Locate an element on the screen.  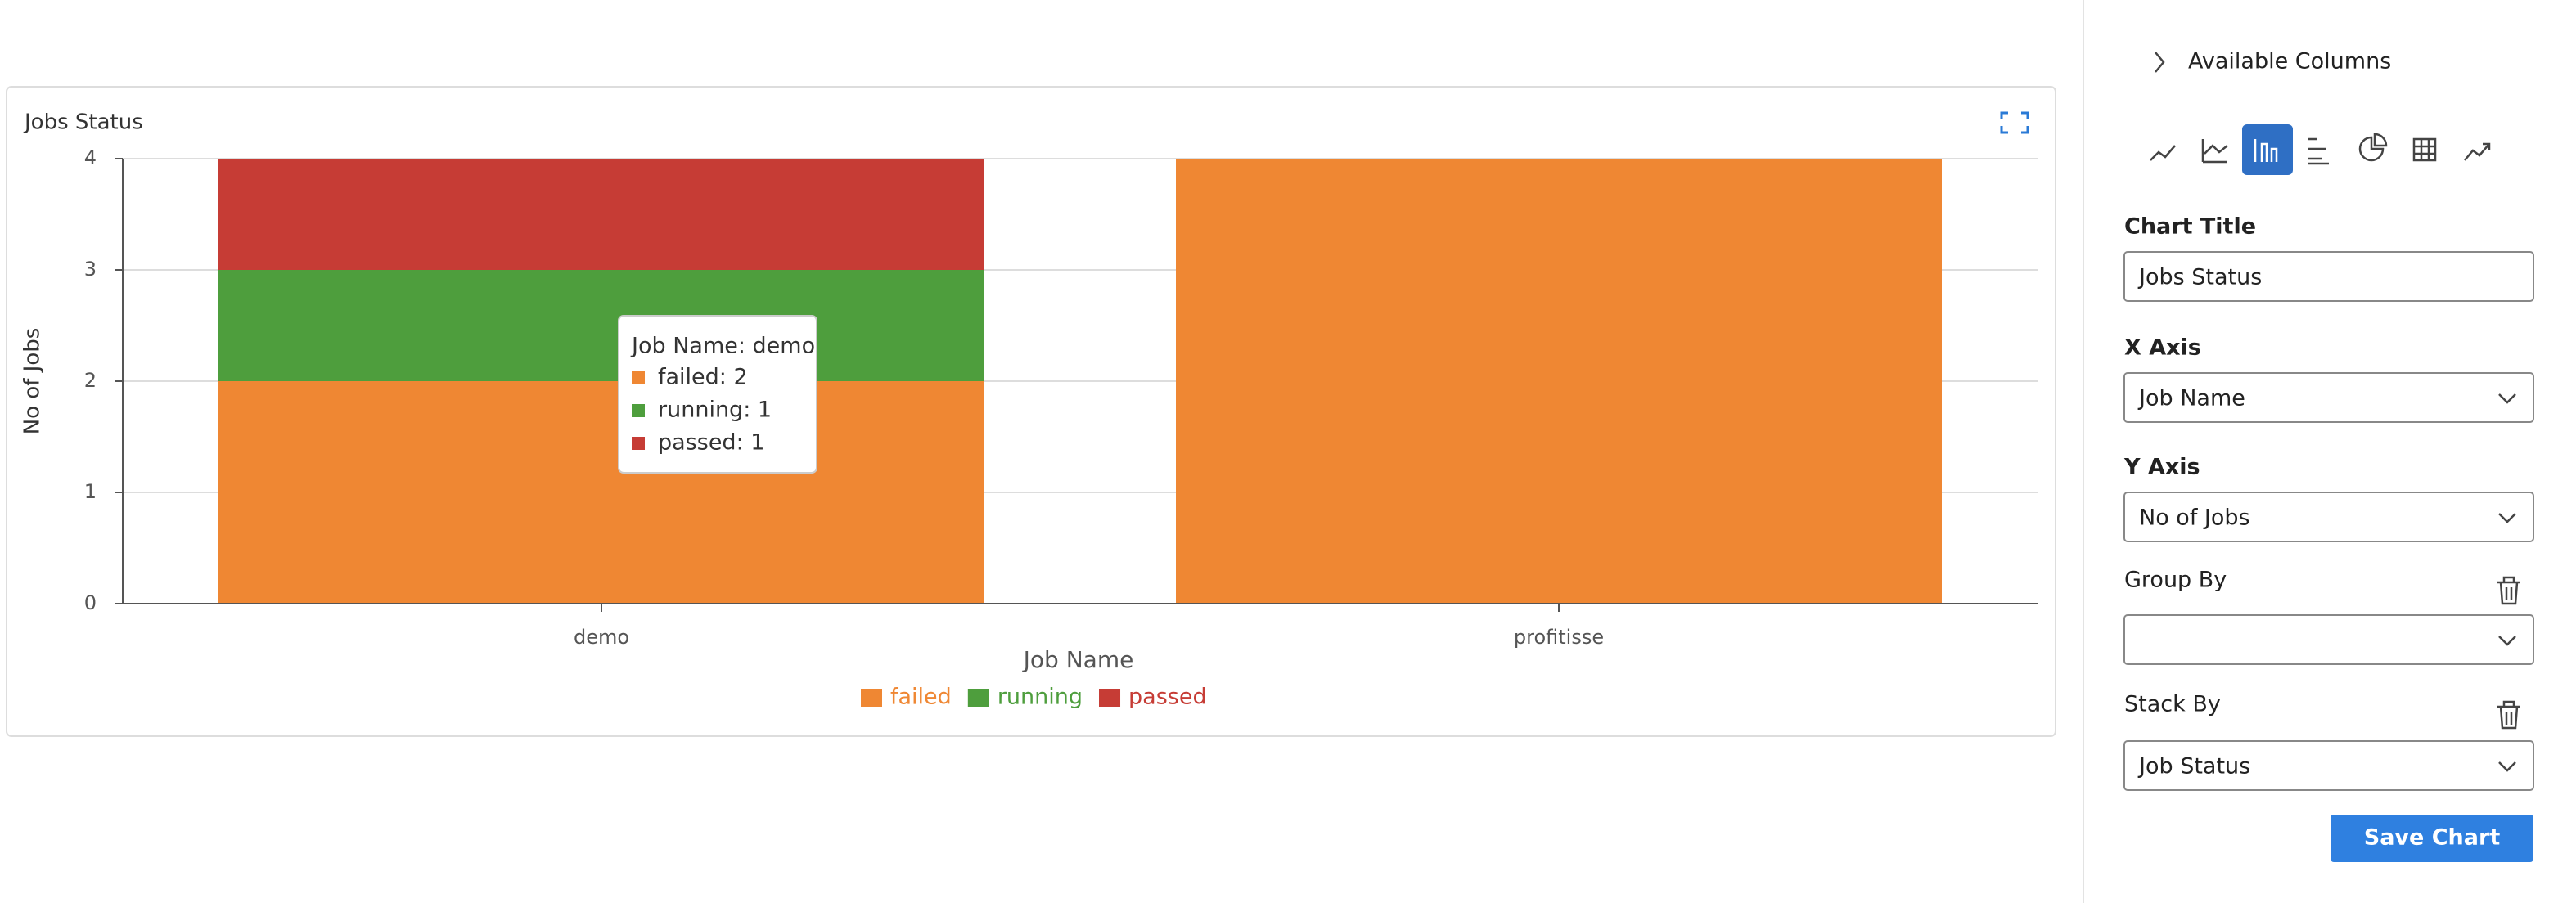
expand-chevron is located at coordinates (2160, 63).